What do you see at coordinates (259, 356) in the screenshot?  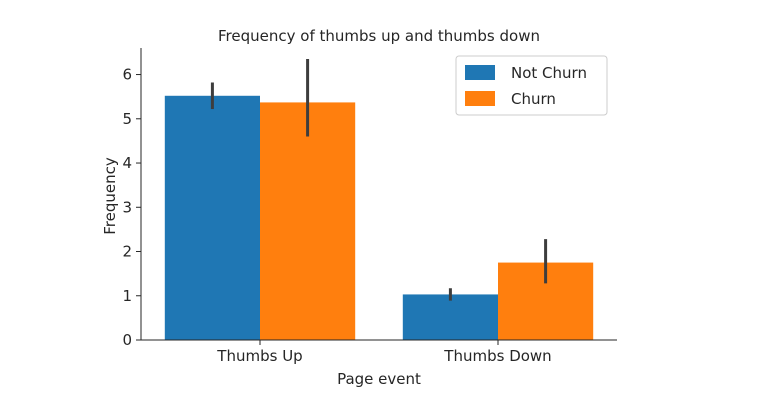 I see `x-tick-label: Thumbs Up` at bounding box center [259, 356].